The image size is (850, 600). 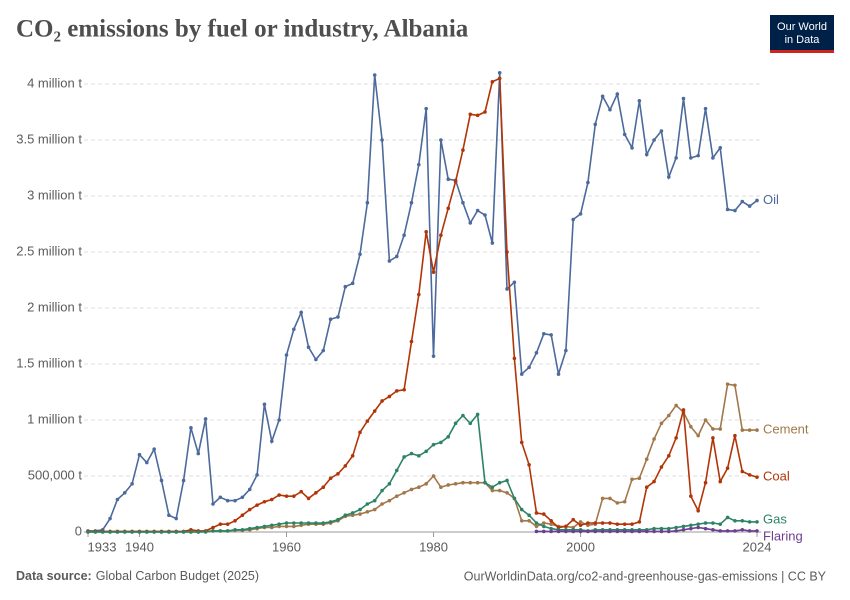 I want to click on x-tick-label: 1940, so click(x=139, y=546).